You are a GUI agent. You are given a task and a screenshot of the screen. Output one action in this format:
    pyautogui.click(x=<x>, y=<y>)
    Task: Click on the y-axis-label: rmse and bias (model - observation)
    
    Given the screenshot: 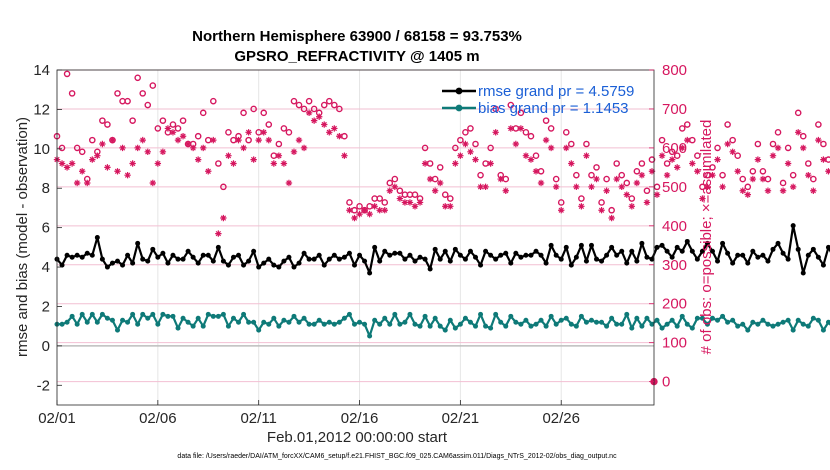 What is the action you would take?
    pyautogui.click(x=22, y=237)
    